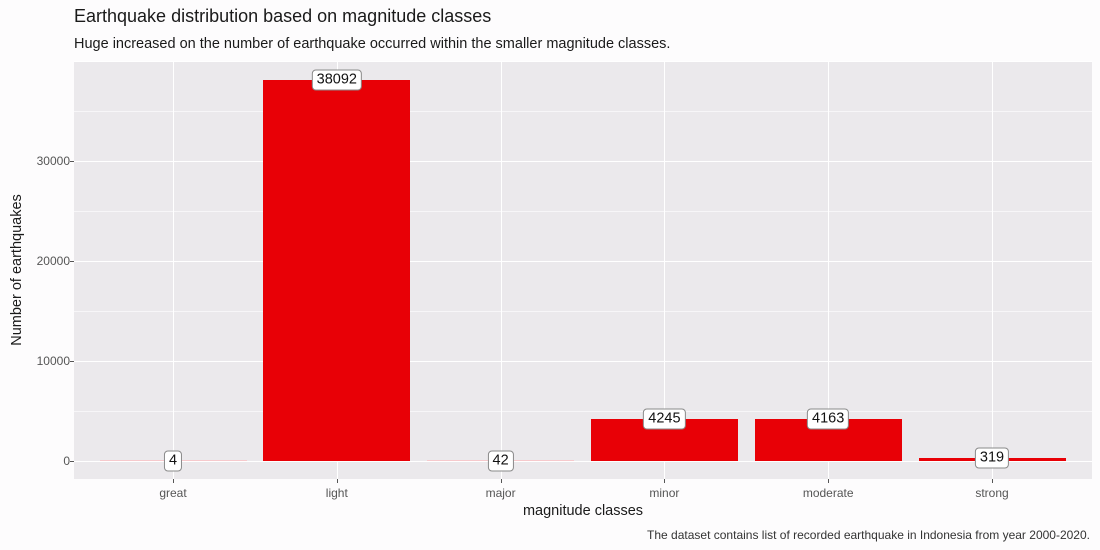 The height and width of the screenshot is (550, 1100). What do you see at coordinates (992, 493) in the screenshot?
I see `x-tick-label: strong` at bounding box center [992, 493].